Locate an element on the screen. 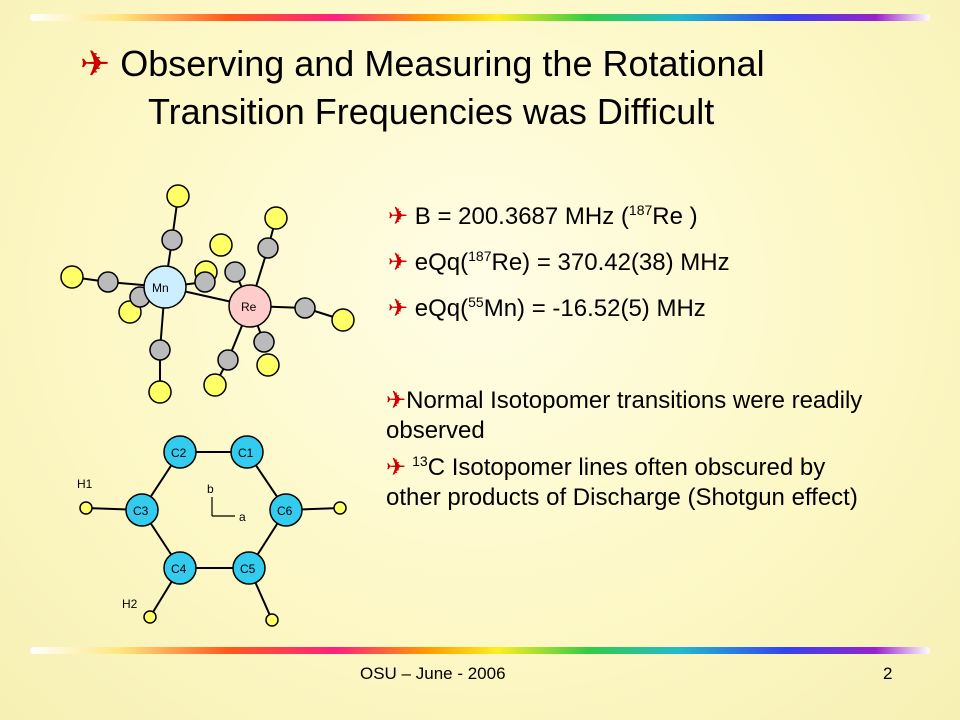  parameter-rotational-constant: ✈ B = 200.3687 MHz (187Re ) is located at coordinates (543, 216).